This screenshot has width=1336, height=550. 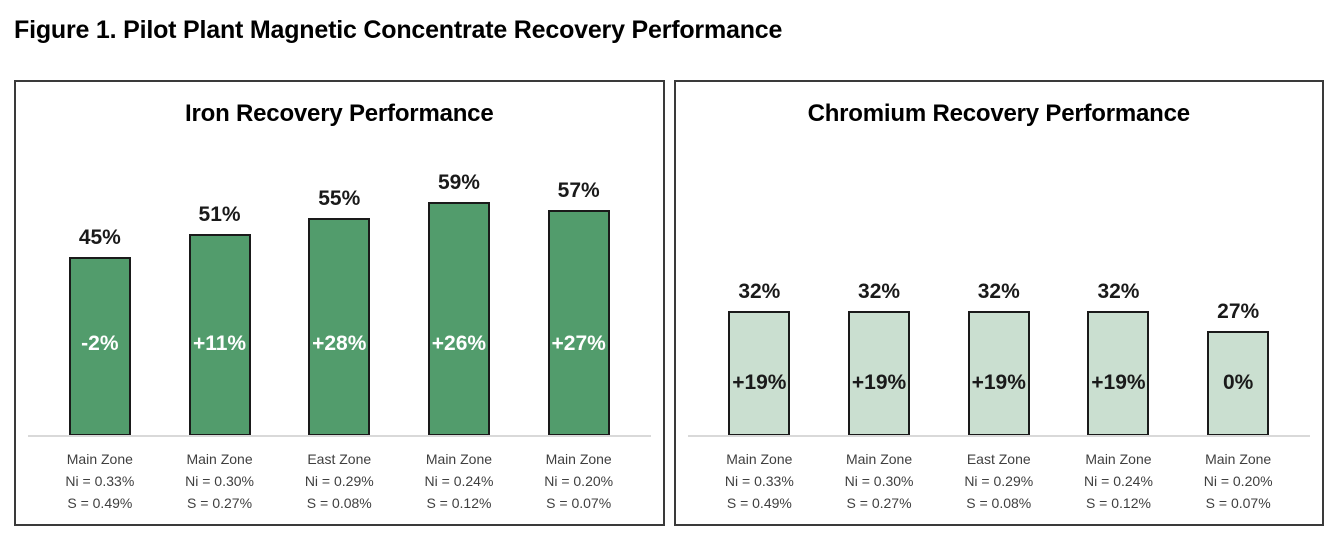 I want to click on bar: -2%, so click(x=99, y=346).